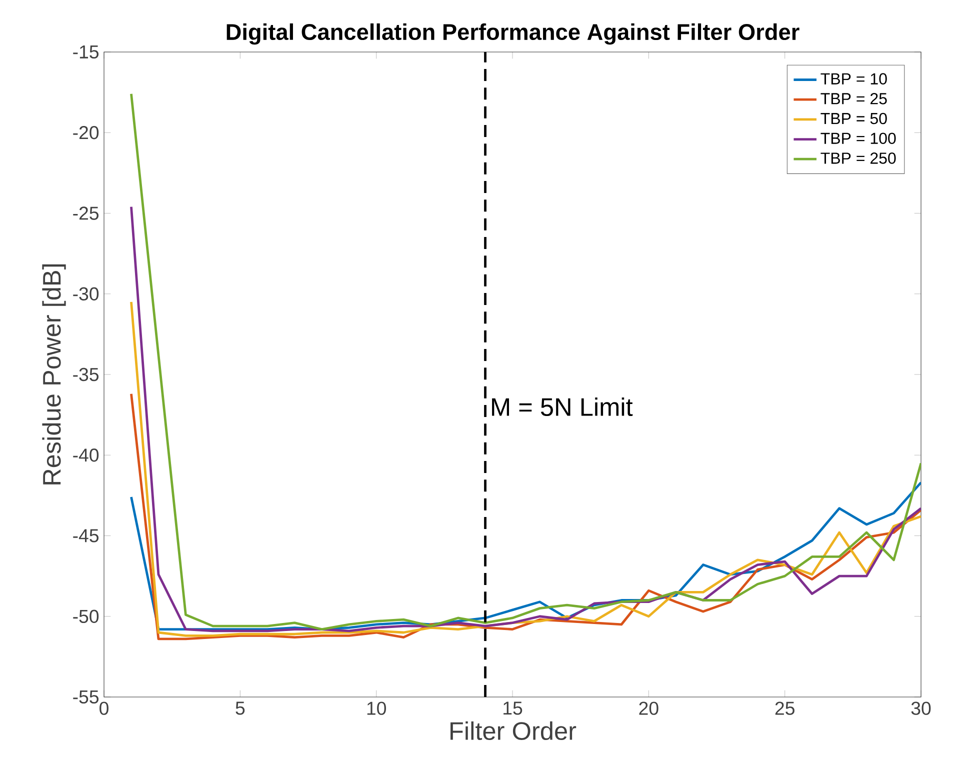  I want to click on x-tick-label: 0, so click(104, 708).